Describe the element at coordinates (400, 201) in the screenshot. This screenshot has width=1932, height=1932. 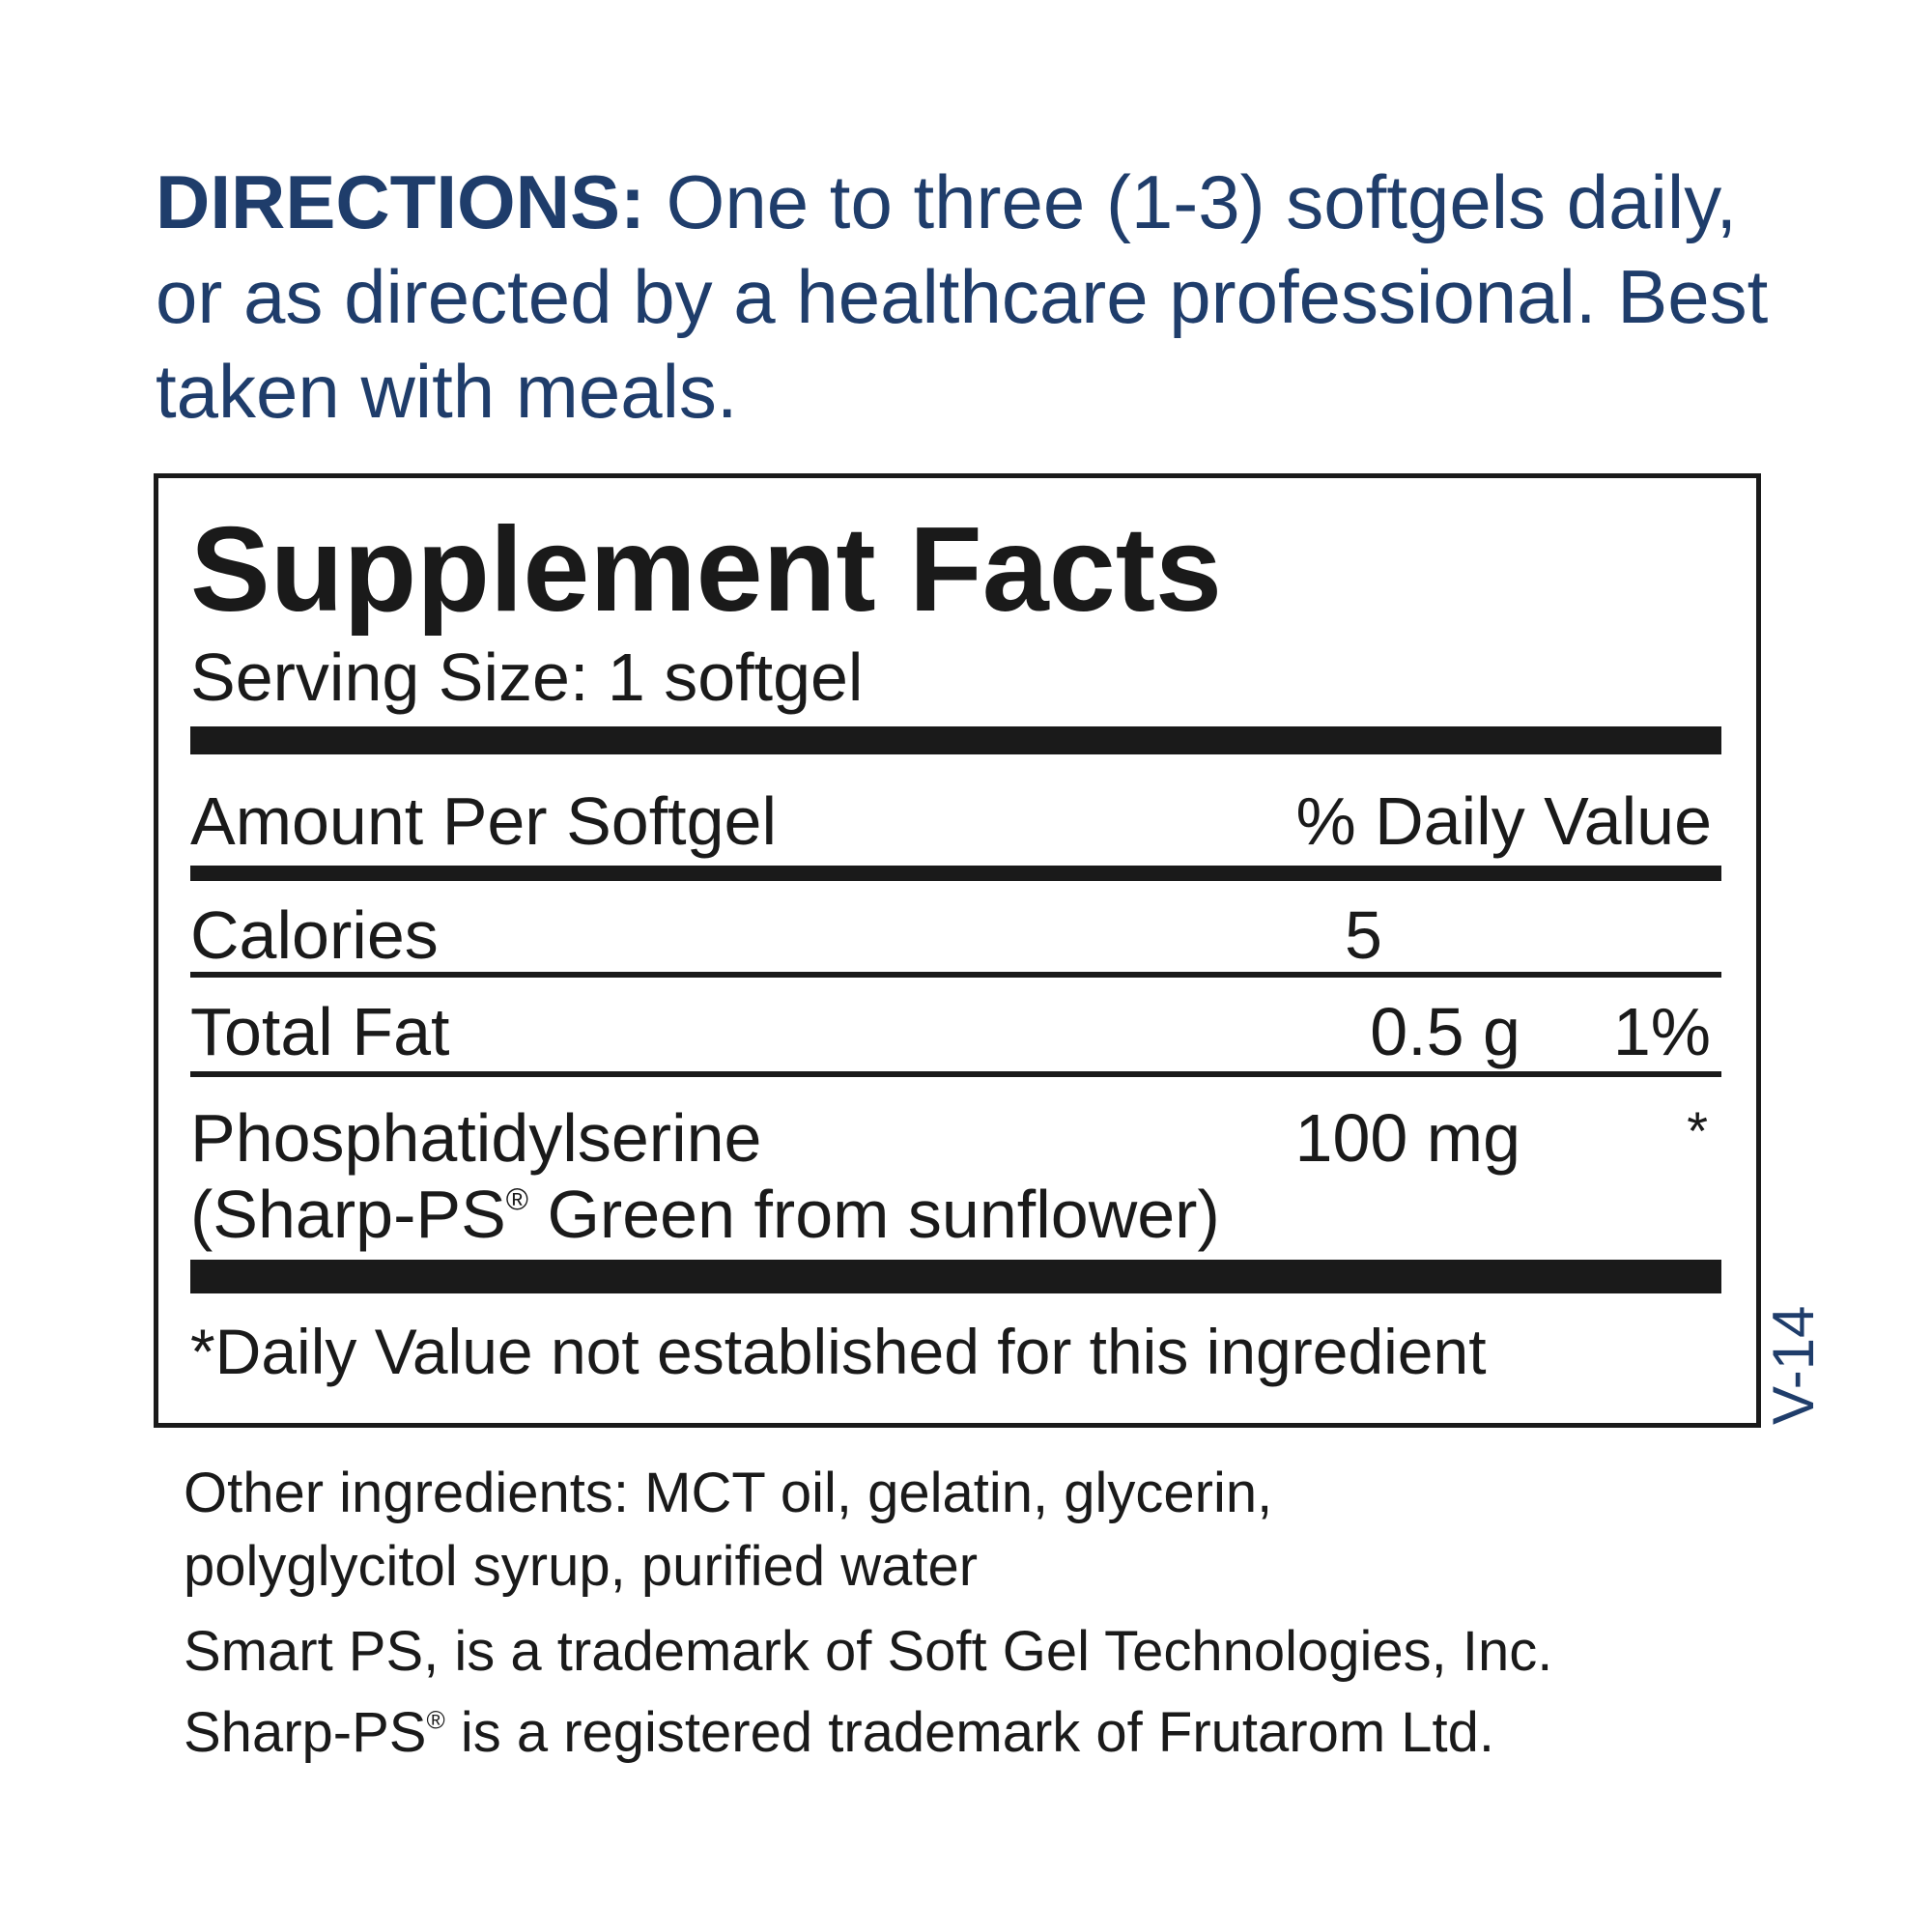
I see `directions-label: DIRECTIONS:` at that location.